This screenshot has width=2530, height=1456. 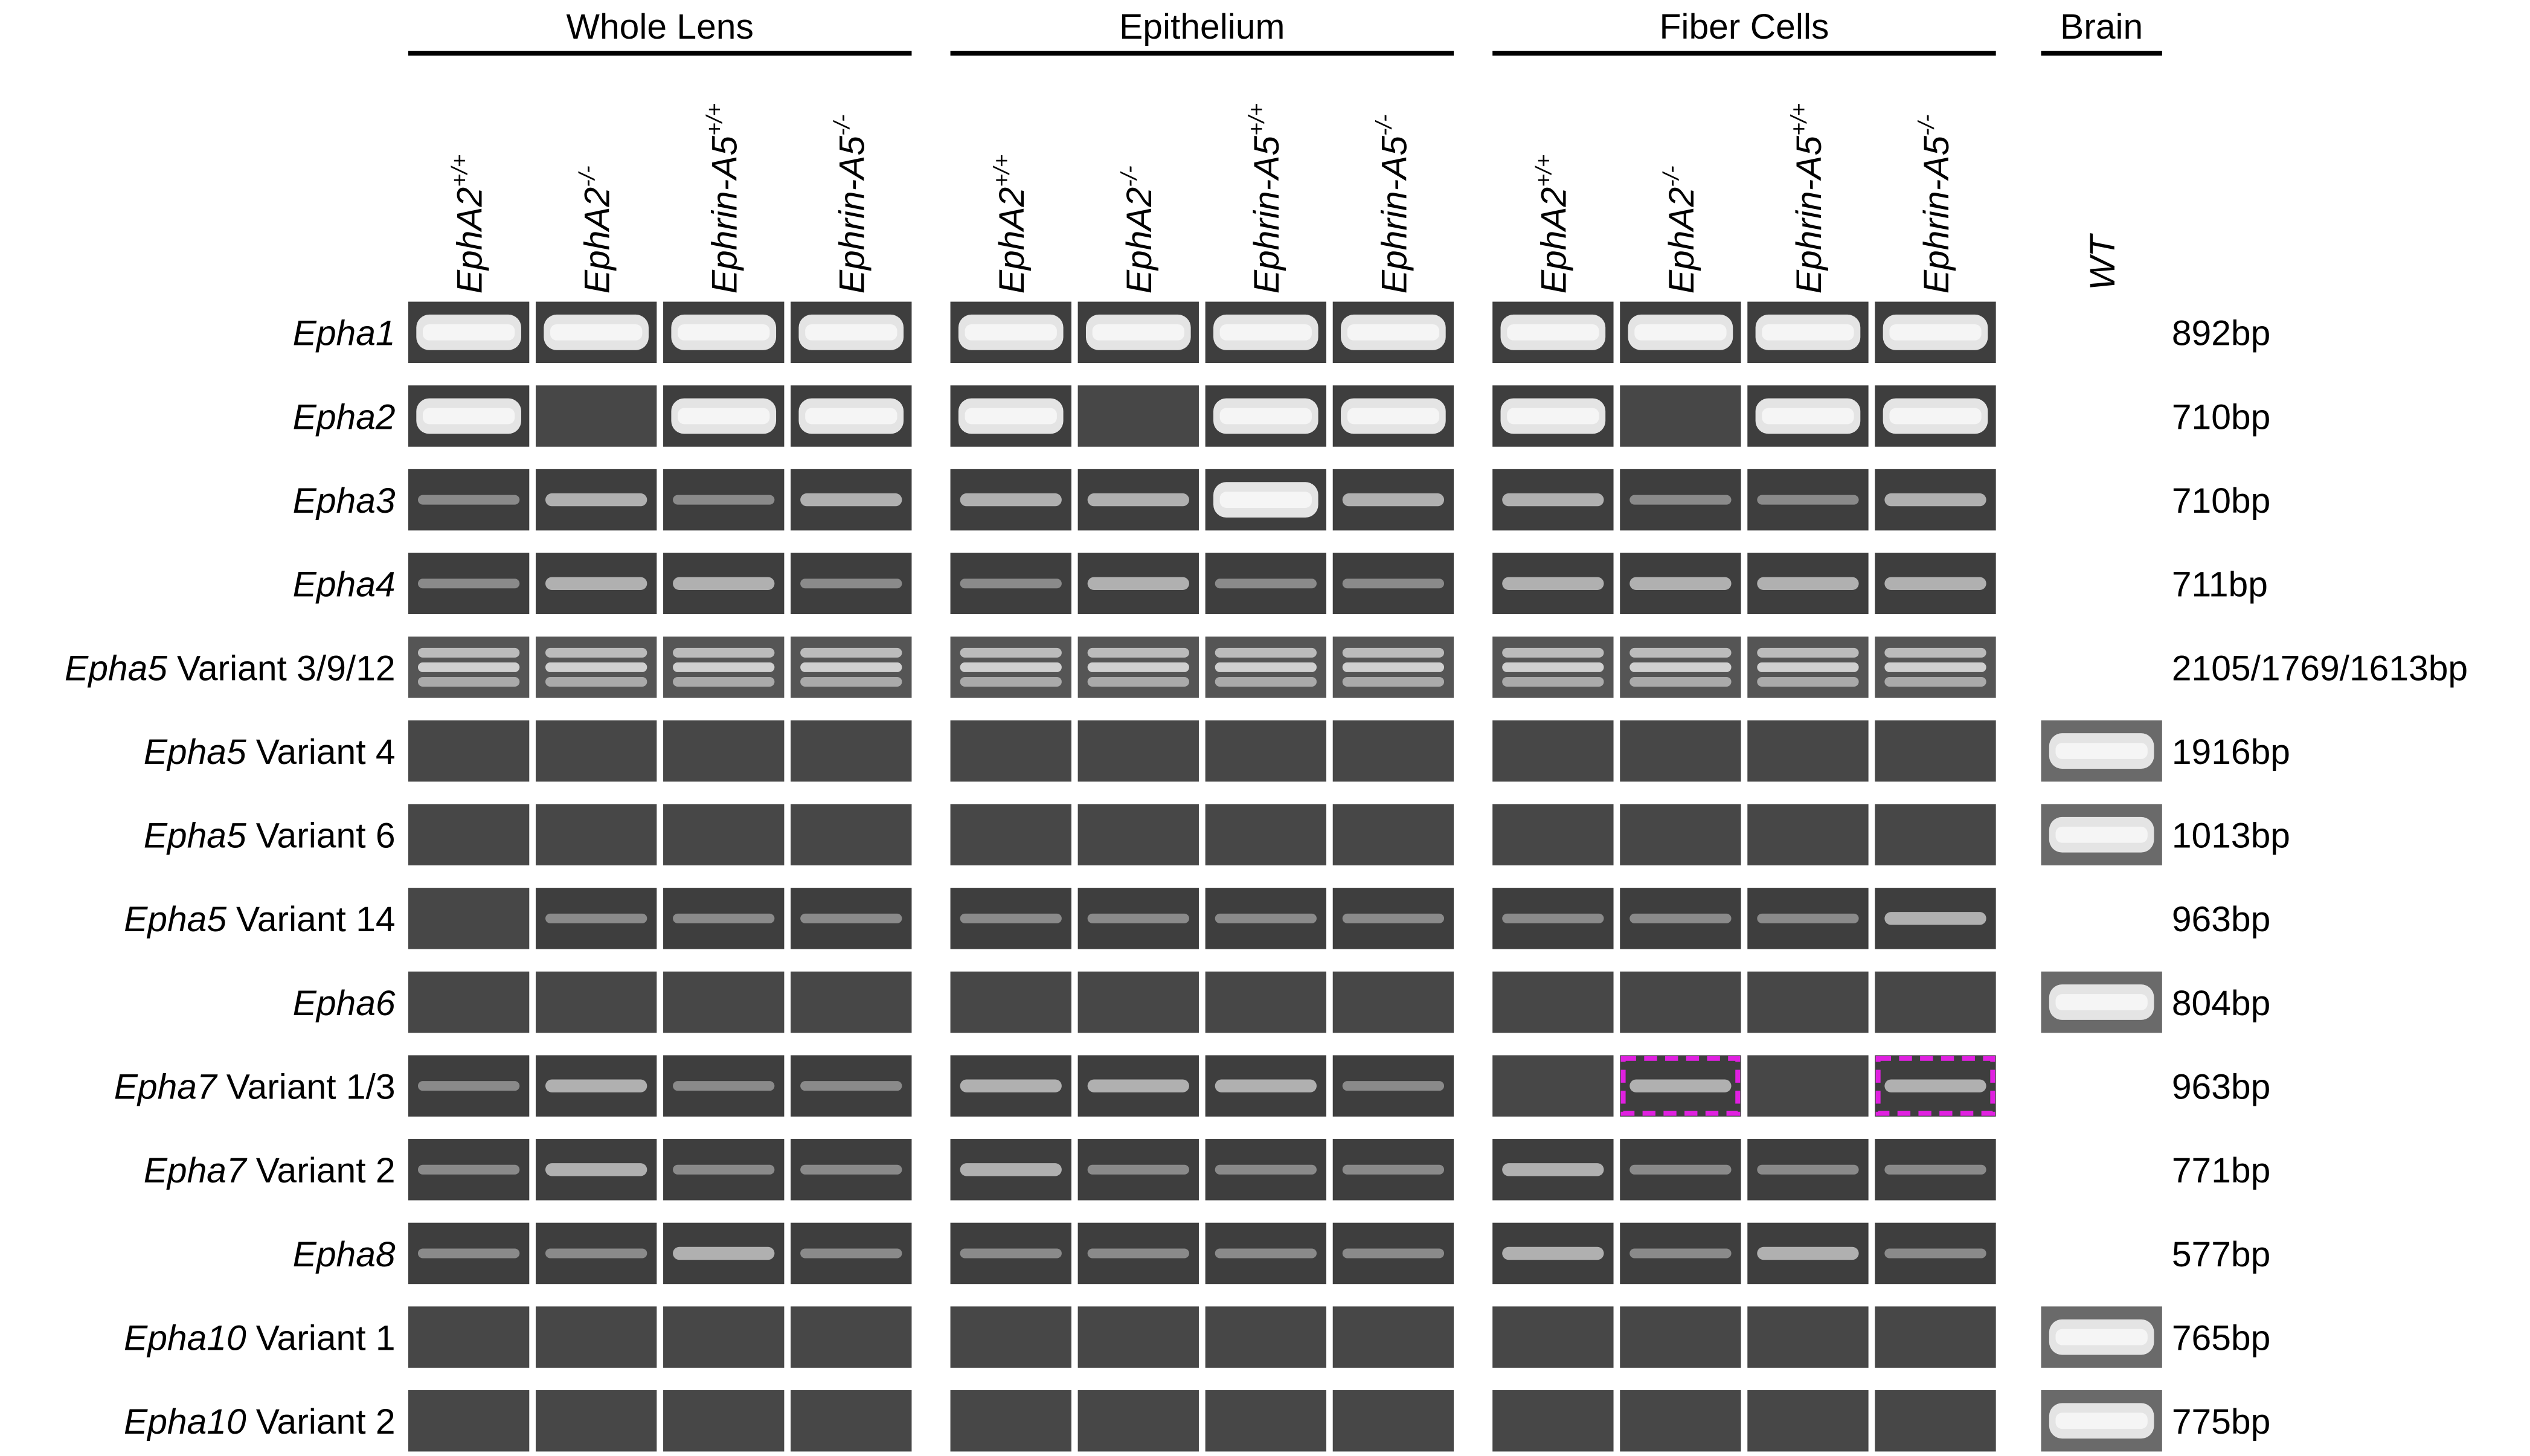 What do you see at coordinates (1202, 27) in the screenshot?
I see `group-title: Epithelium` at bounding box center [1202, 27].